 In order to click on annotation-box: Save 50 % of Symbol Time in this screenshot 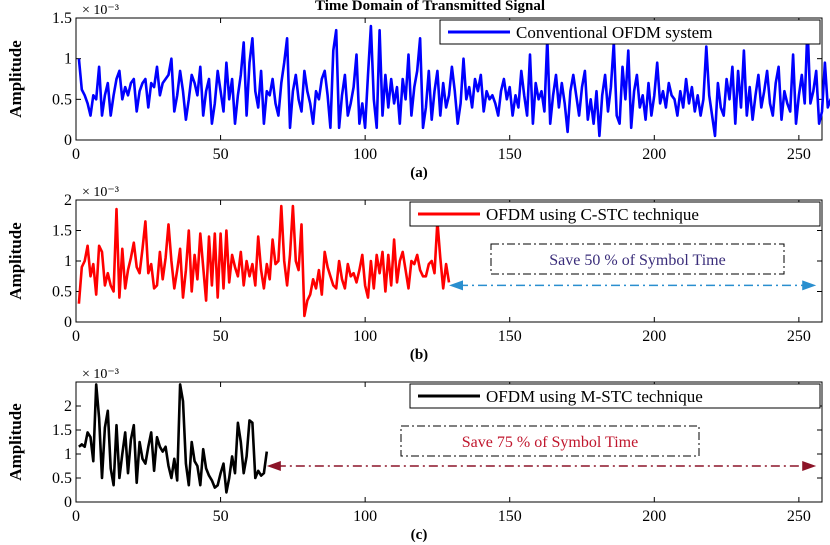, I will do `click(637, 259)`.